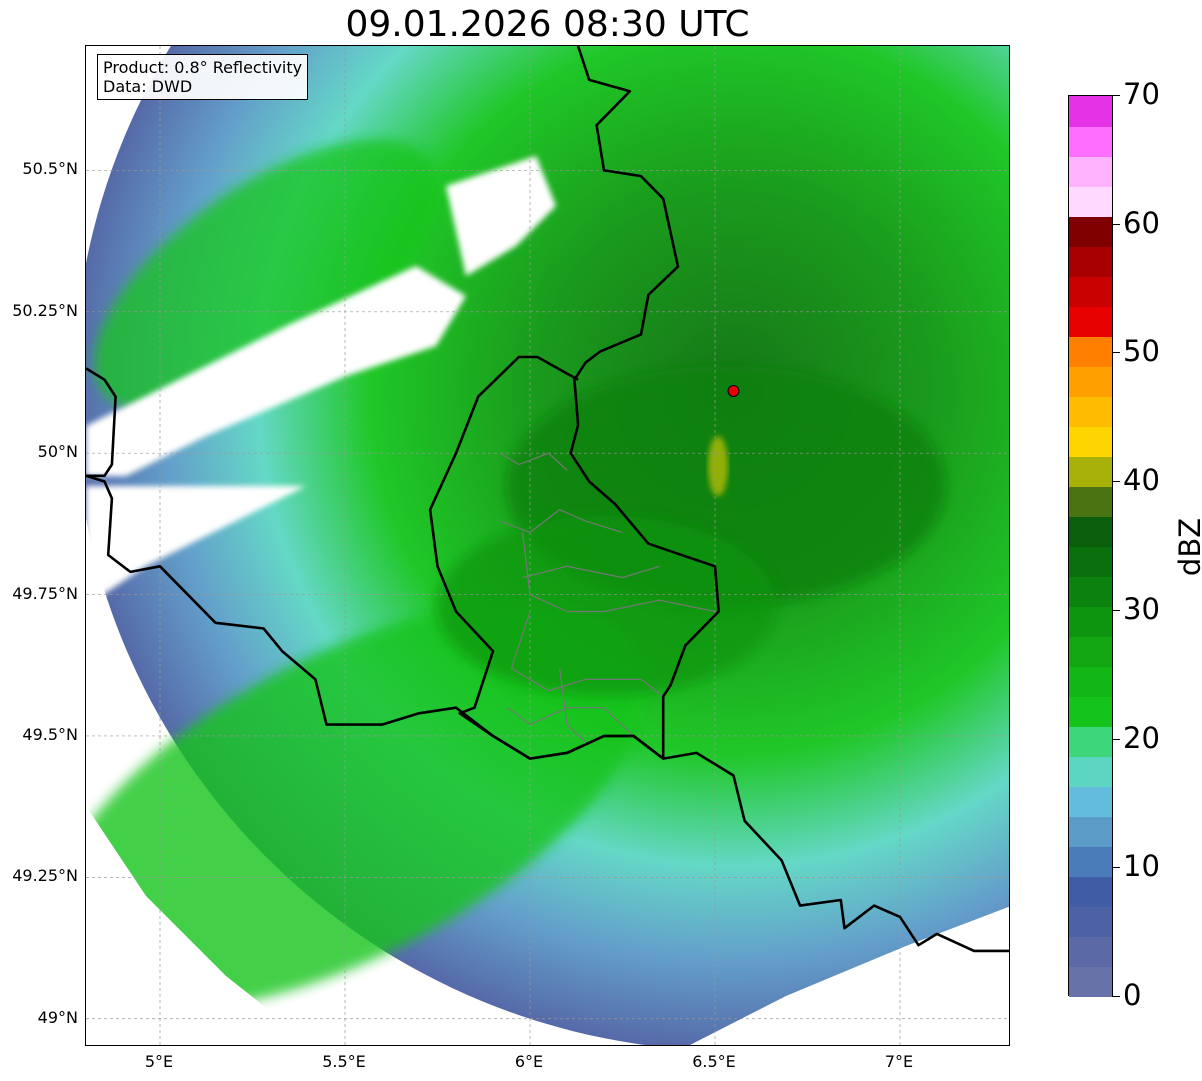  Describe the element at coordinates (50, 734) in the screenshot. I see `lat-tick-label: 49.5°N` at that location.